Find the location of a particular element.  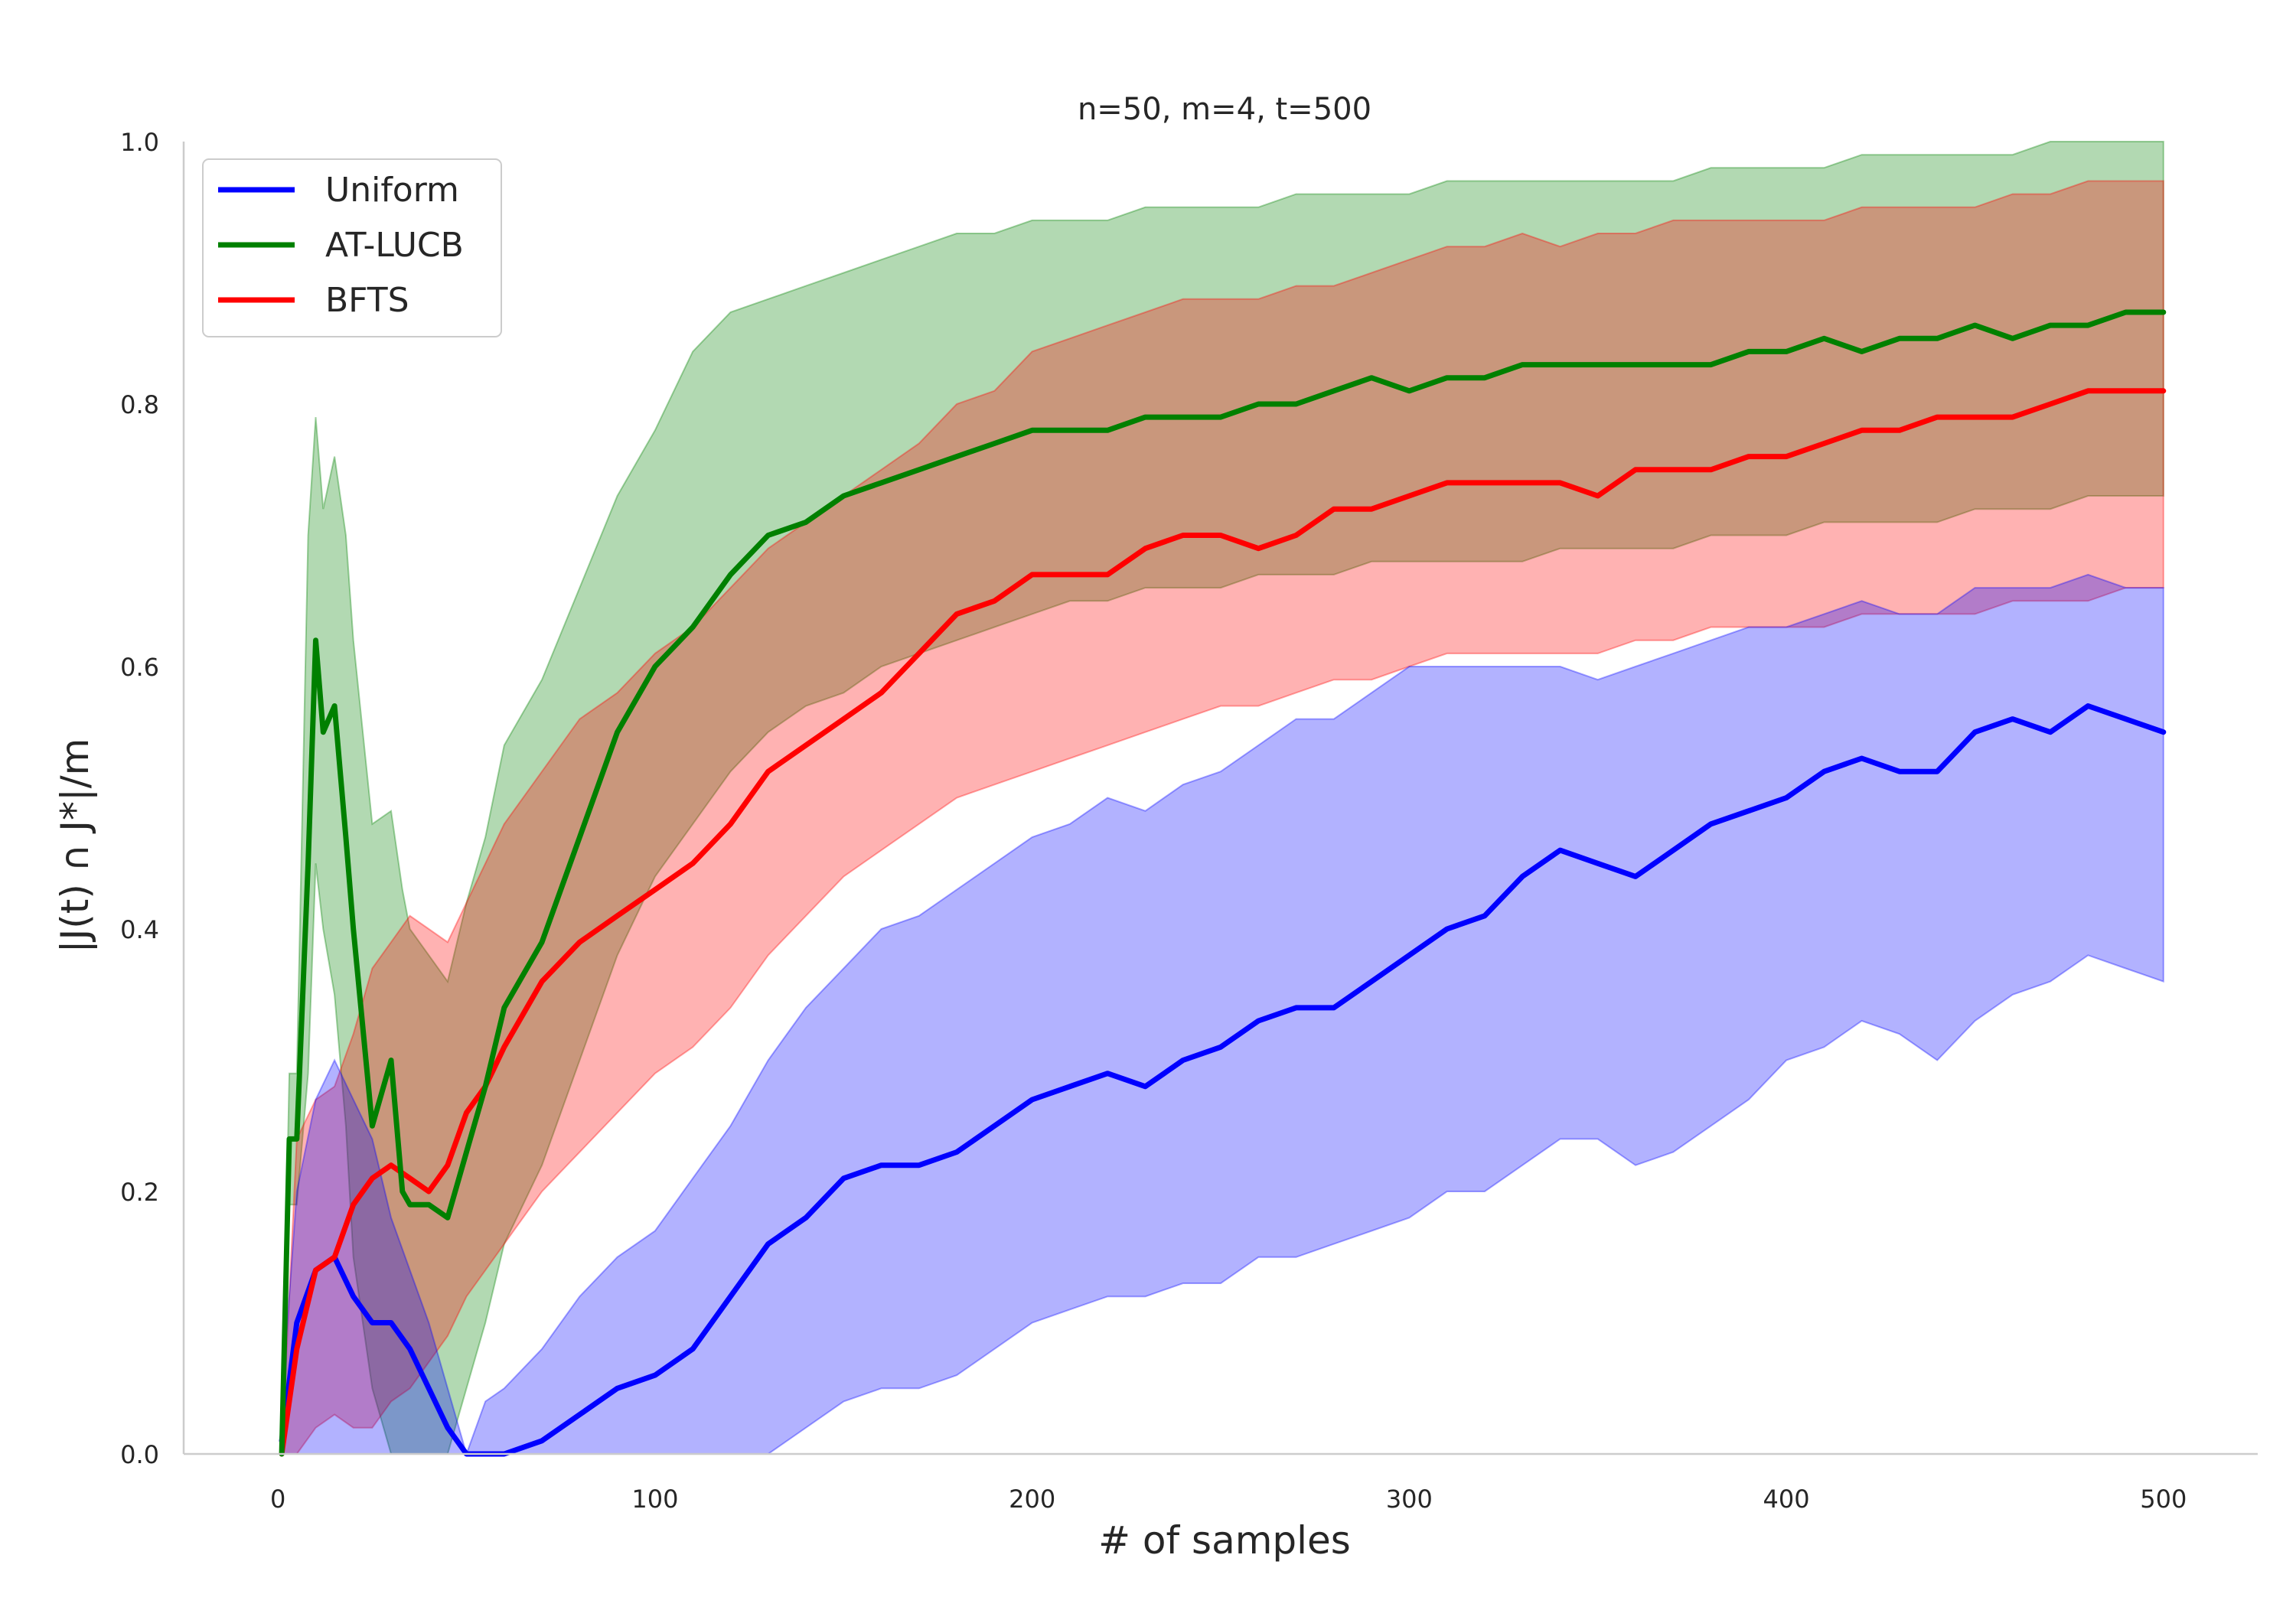

y-tick-label: 0.2 is located at coordinates (139, 1192).